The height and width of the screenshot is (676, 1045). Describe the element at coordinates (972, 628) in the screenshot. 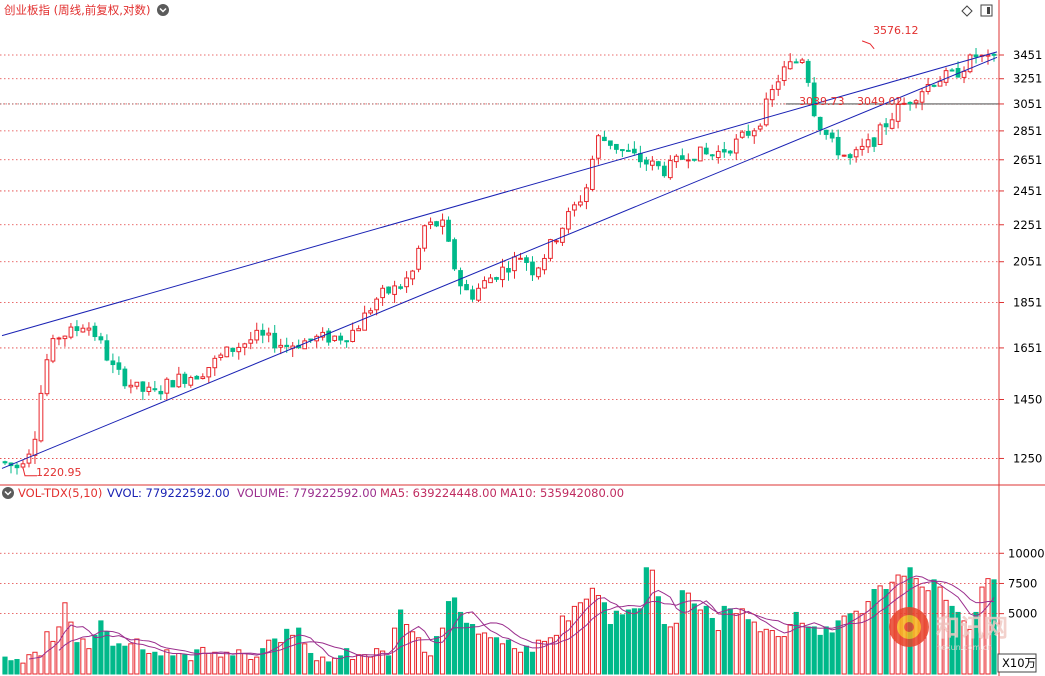

I see `watermark-logo-text: 和讯网` at that location.